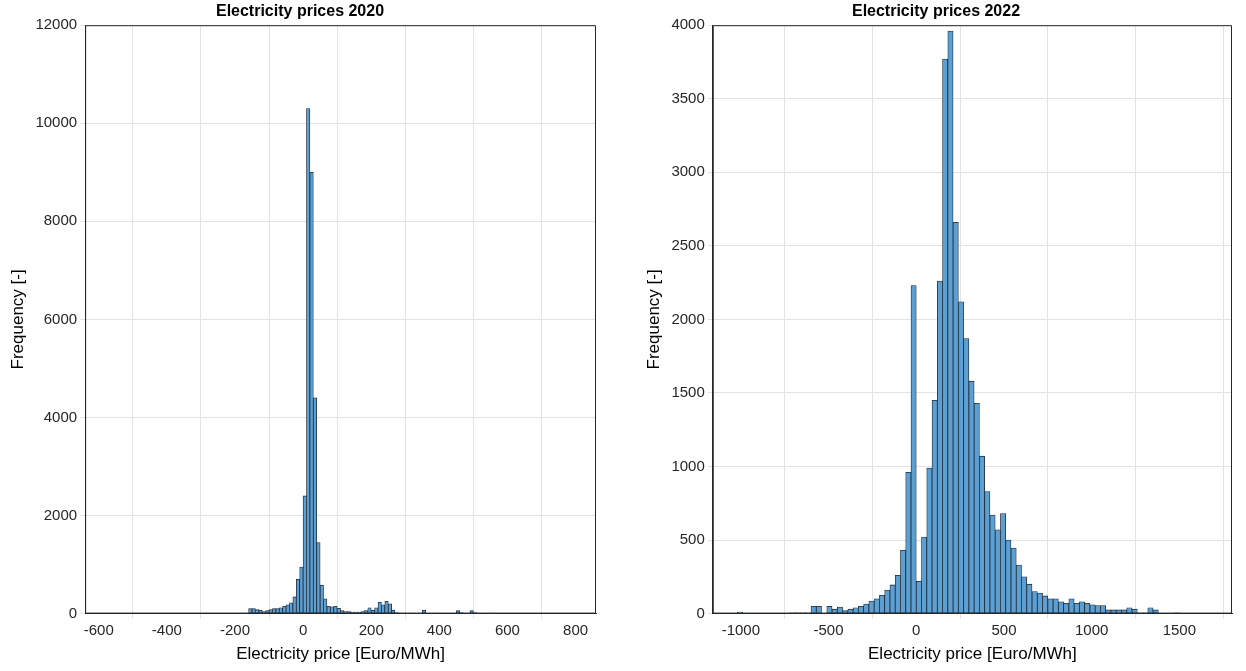 Image resolution: width=1246 pixels, height=671 pixels. I want to click on y-tick-label: 6000, so click(60, 318).